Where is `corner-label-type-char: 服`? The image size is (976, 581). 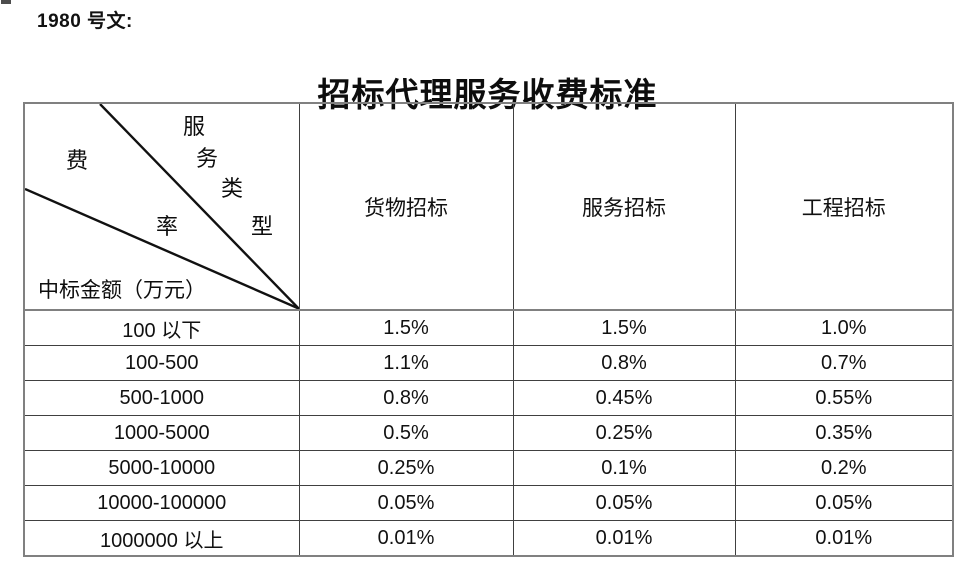 corner-label-type-char: 服 is located at coordinates (194, 126).